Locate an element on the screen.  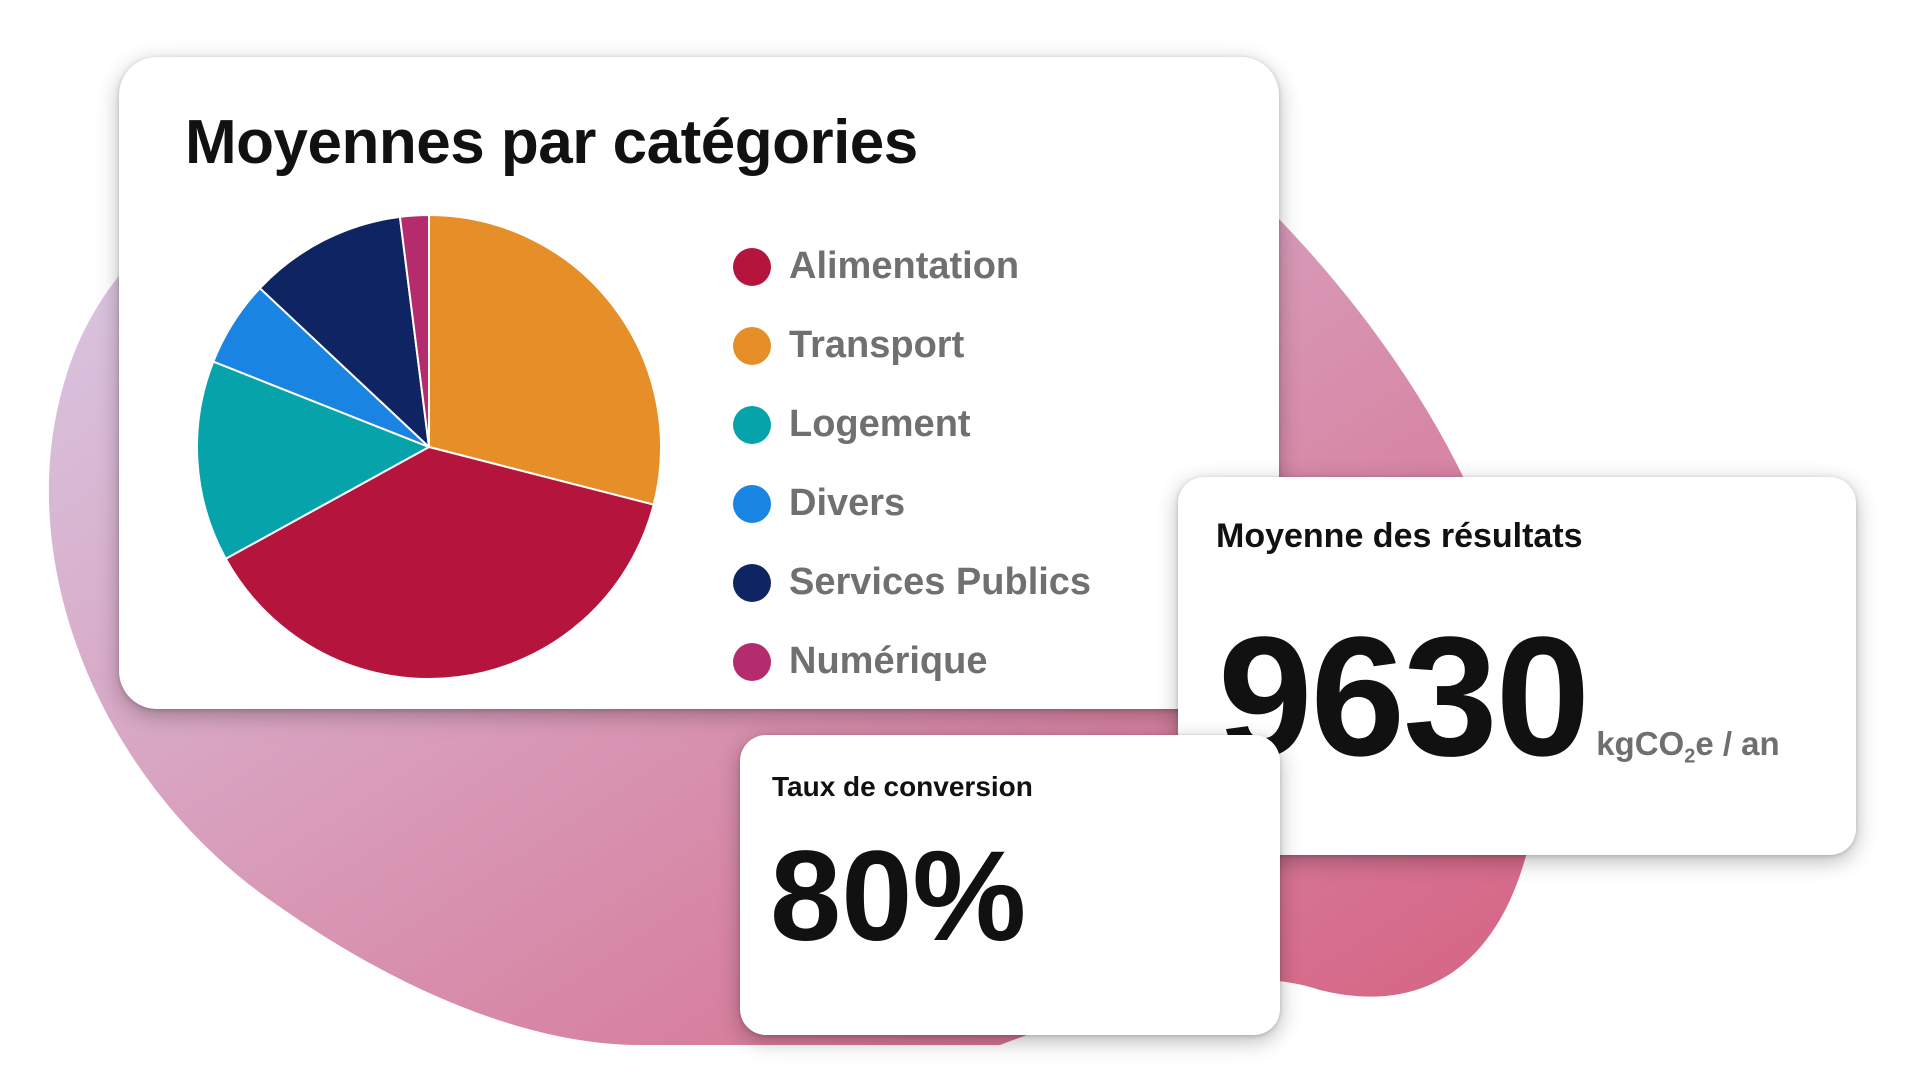
conversion-rate-card: Taux de conversion 80% is located at coordinates (1010, 885).